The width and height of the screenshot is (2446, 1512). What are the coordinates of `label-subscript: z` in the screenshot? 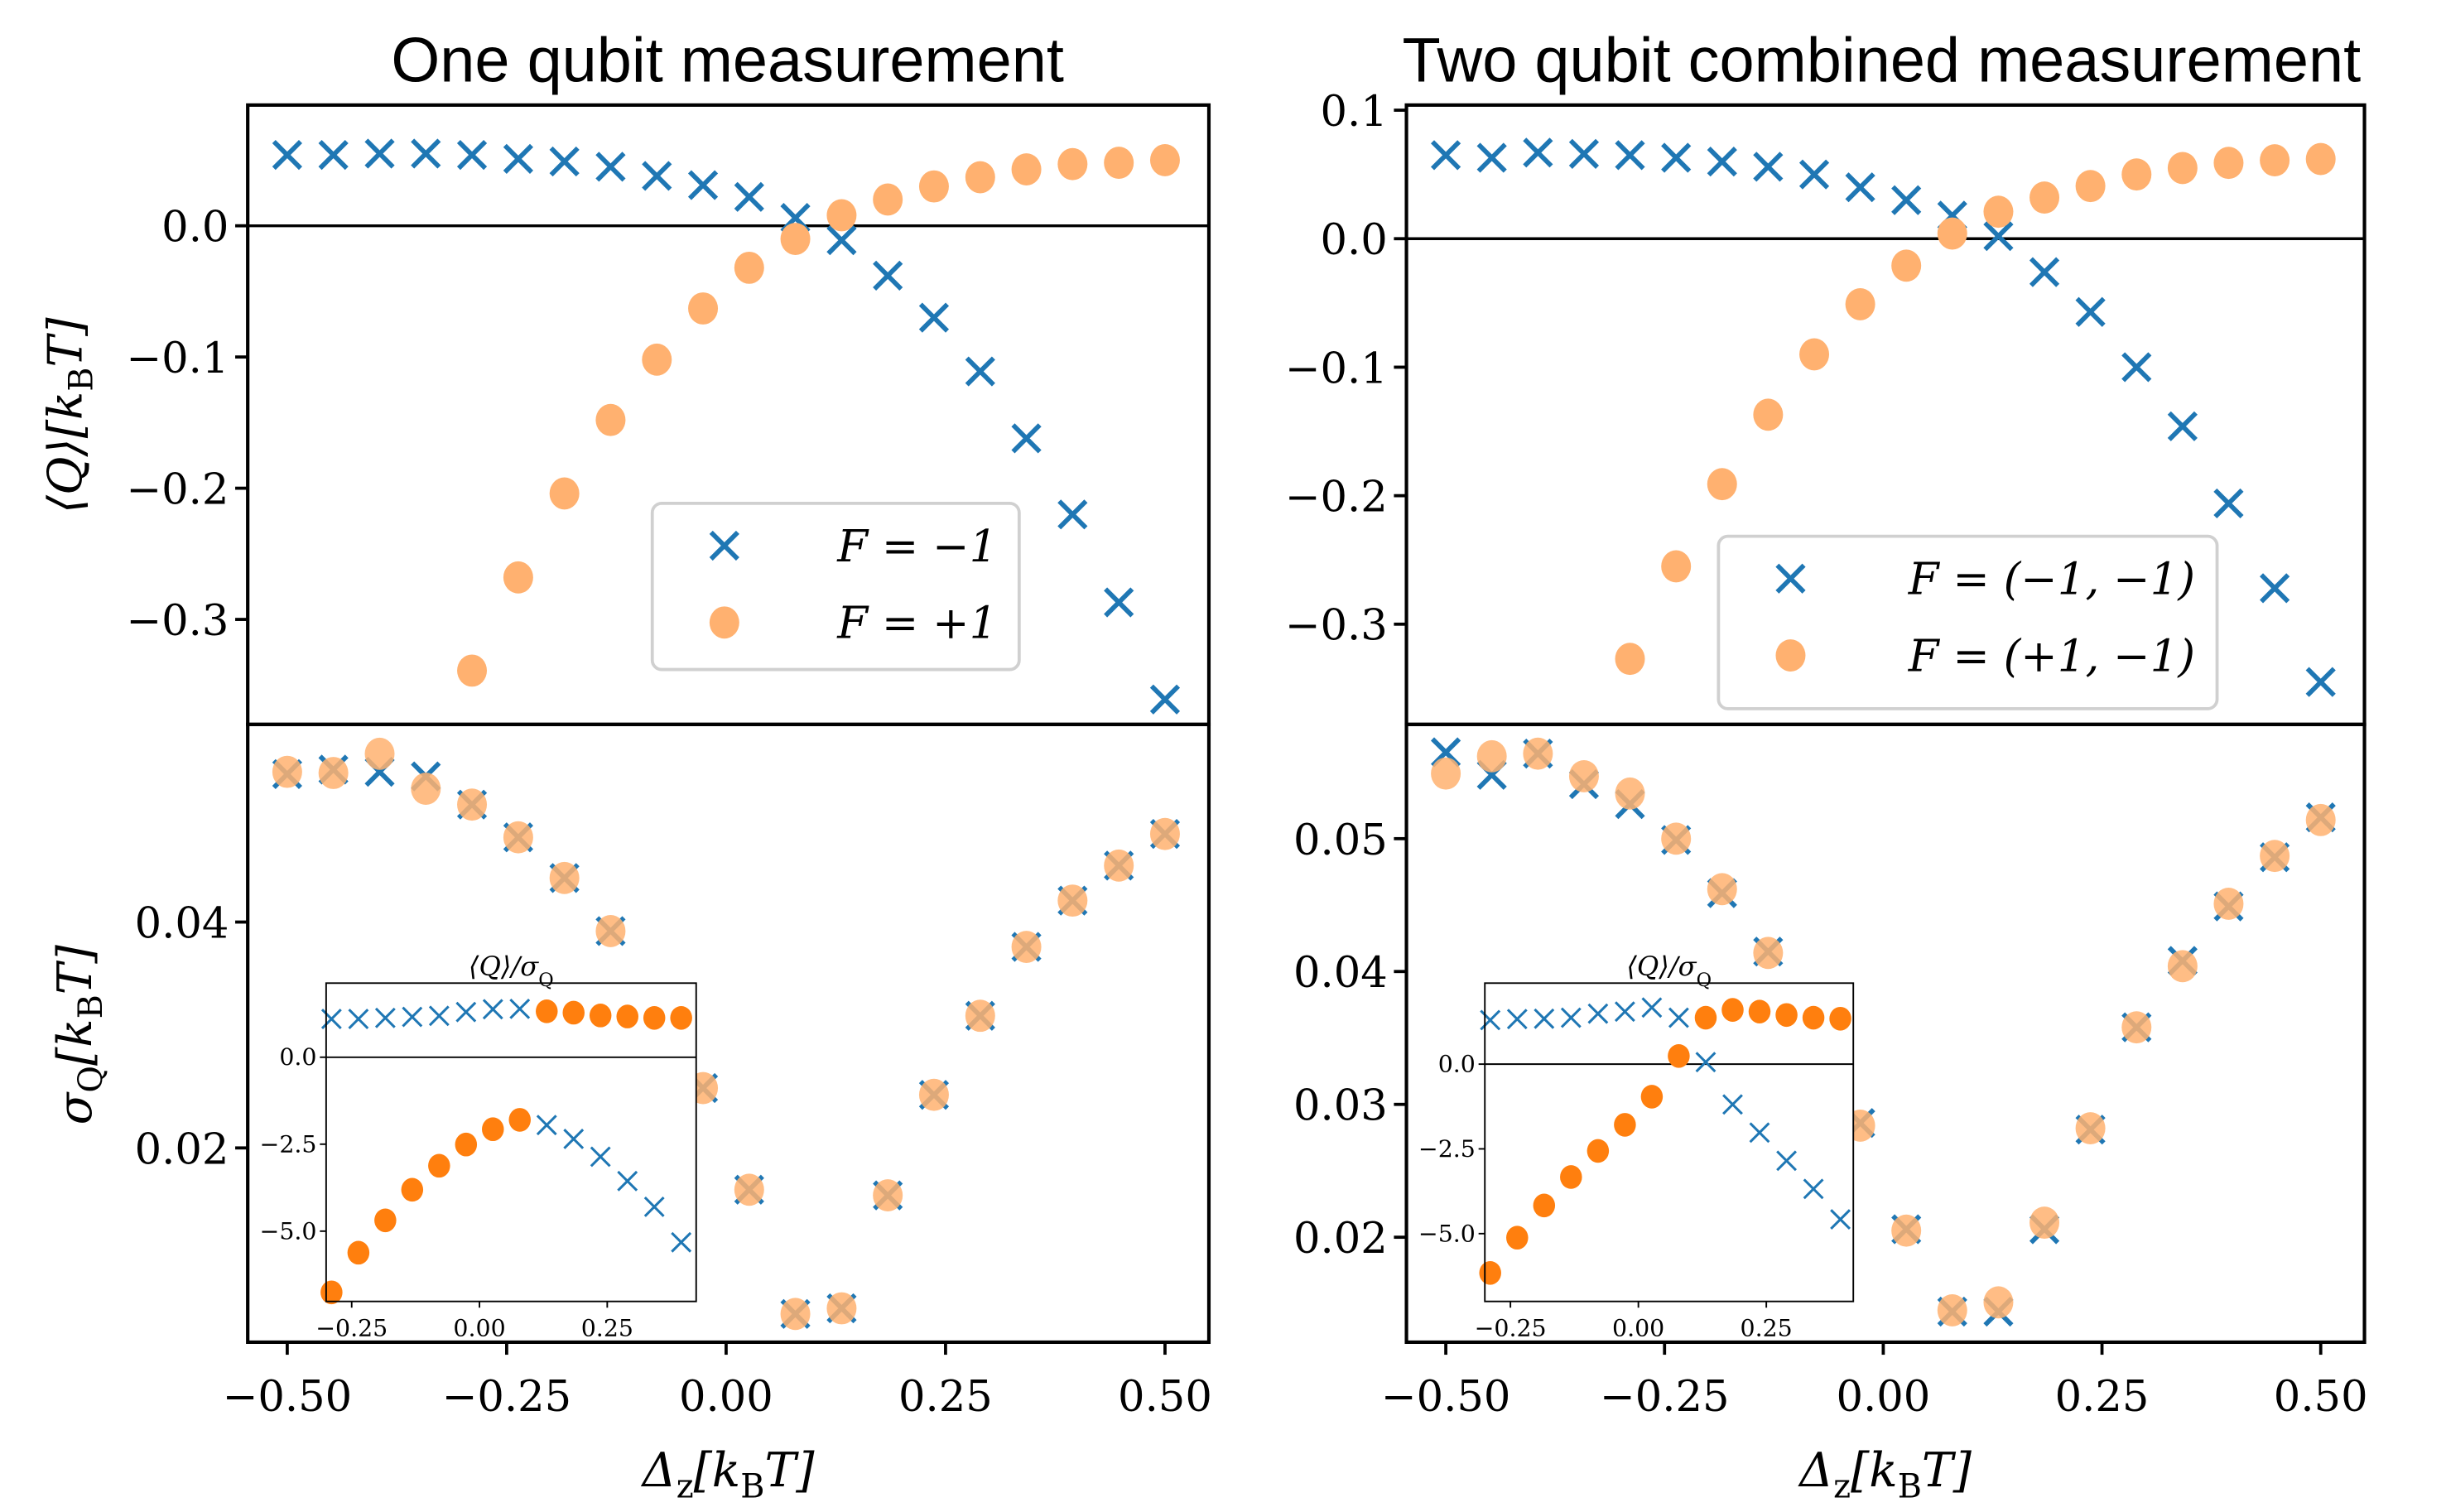 It's located at (685, 1486).